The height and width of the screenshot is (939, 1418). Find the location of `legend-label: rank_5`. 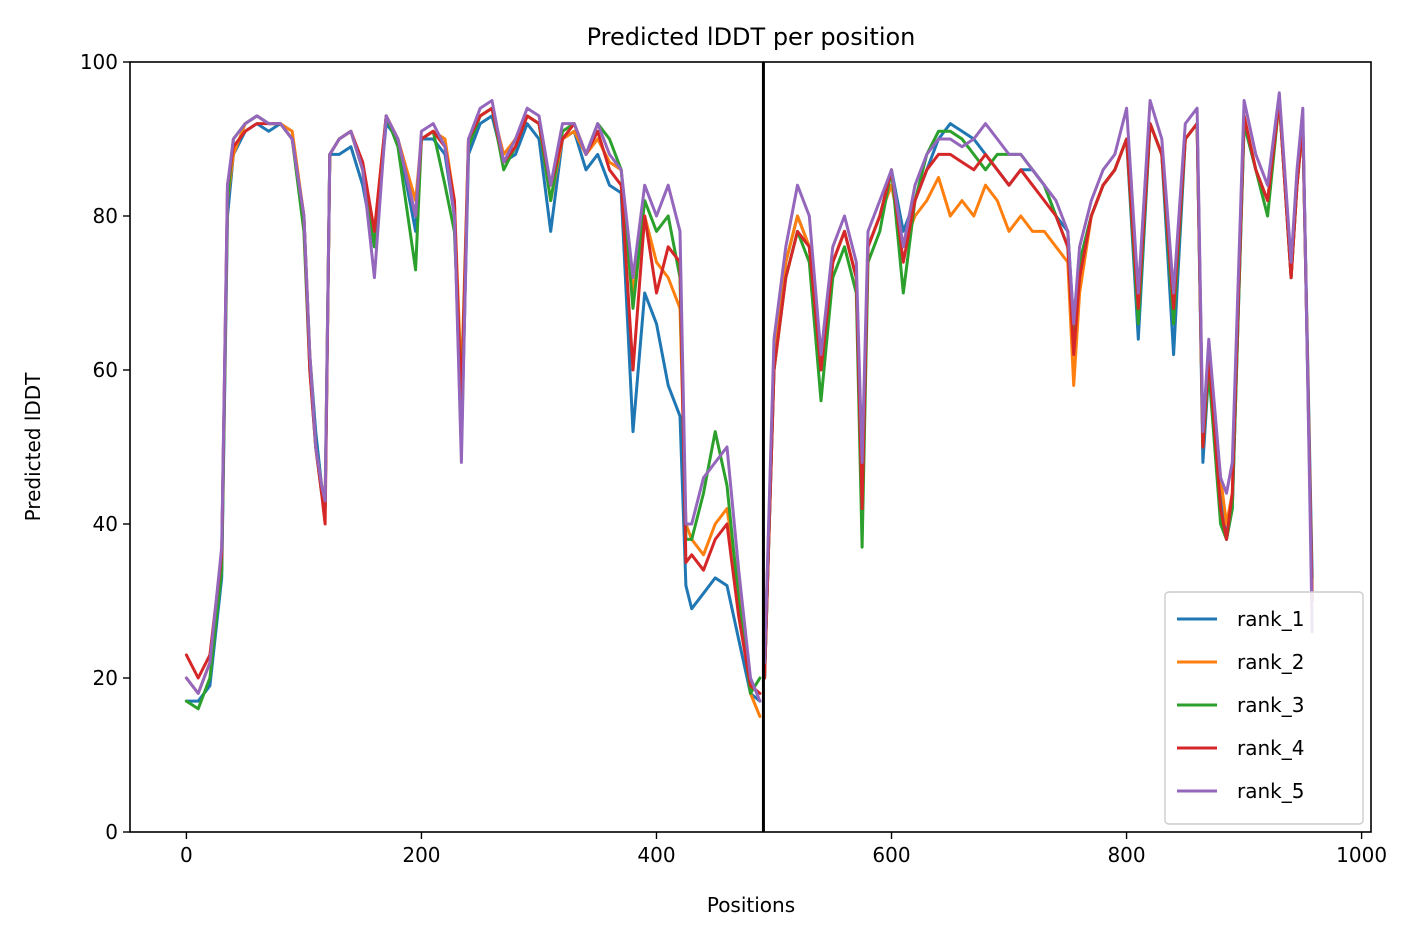

legend-label: rank_5 is located at coordinates (1270, 791).